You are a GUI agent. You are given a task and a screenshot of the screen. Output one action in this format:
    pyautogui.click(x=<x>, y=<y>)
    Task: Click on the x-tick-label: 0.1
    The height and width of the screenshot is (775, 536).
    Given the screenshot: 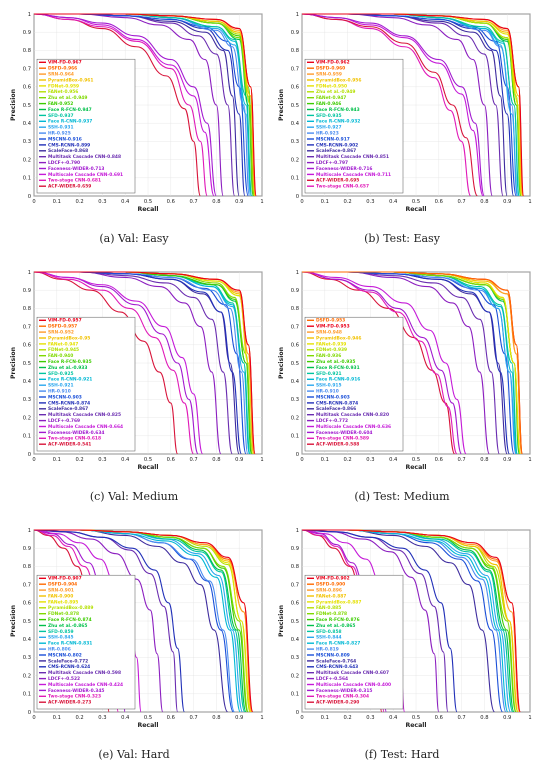 What is the action you would take?
    pyautogui.click(x=325, y=202)
    